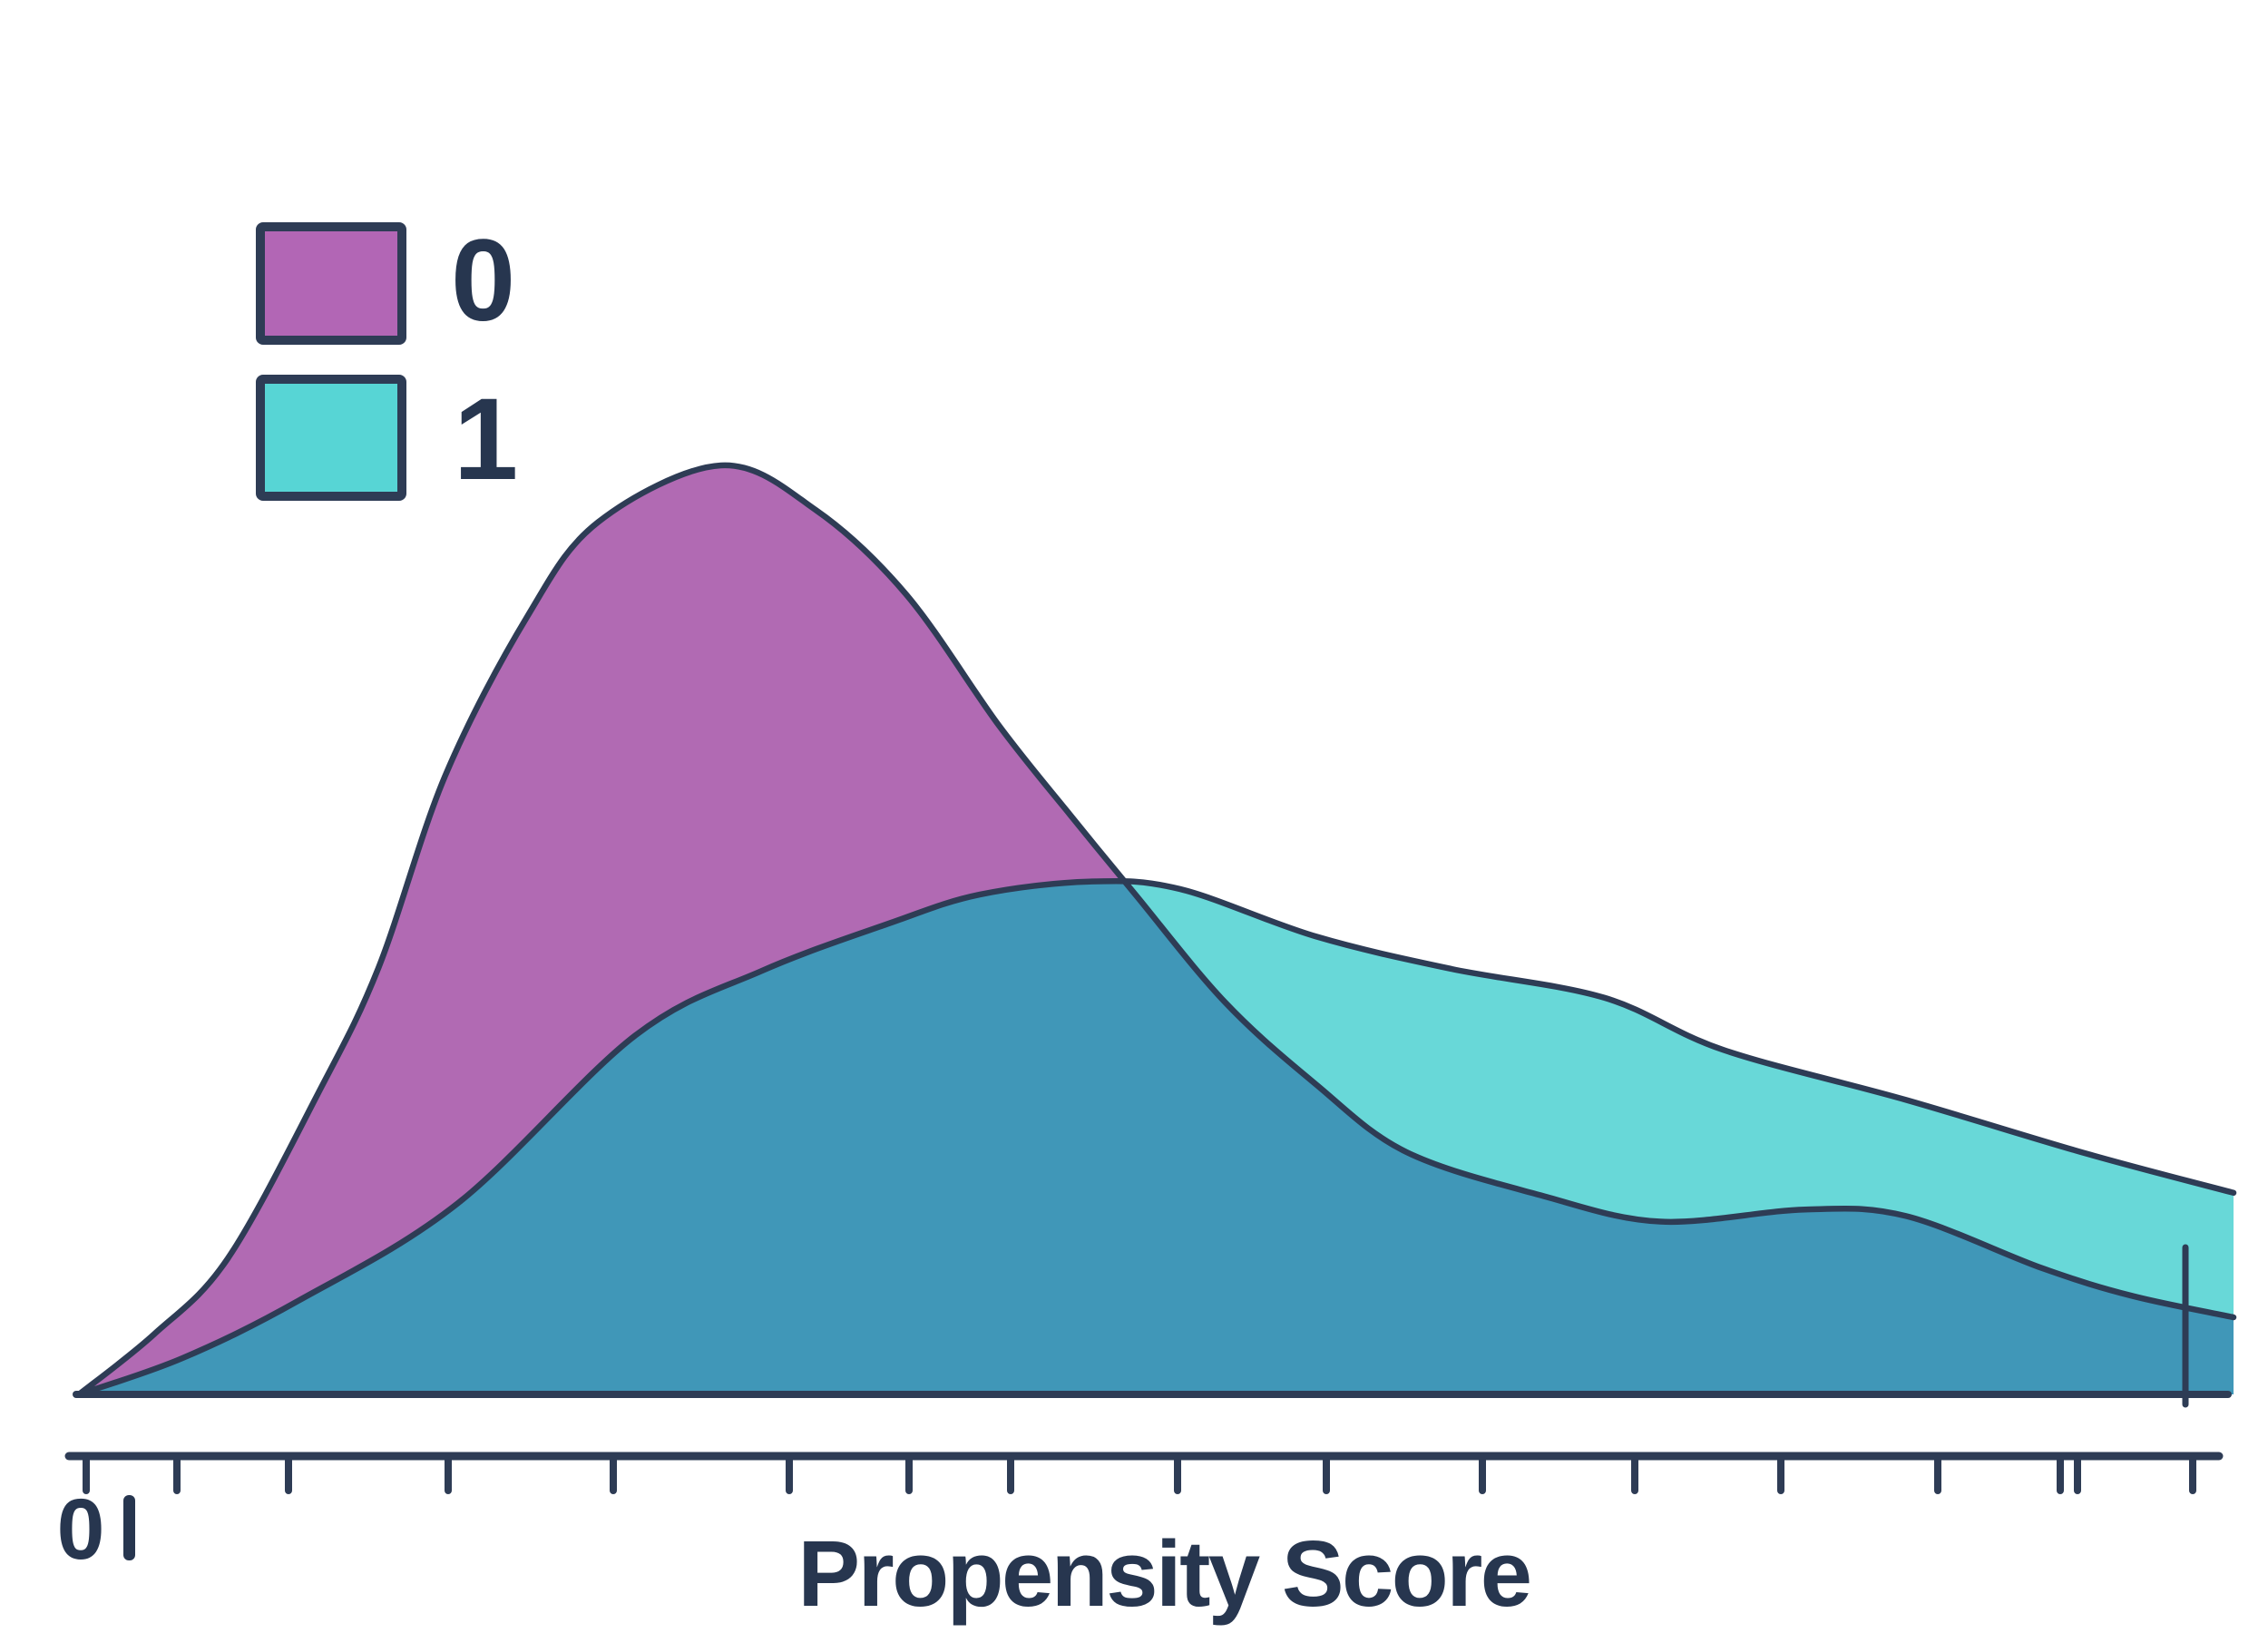 The image size is (2268, 1633). I want to click on x-axis-title: Propensity Score, so click(1163, 1573).